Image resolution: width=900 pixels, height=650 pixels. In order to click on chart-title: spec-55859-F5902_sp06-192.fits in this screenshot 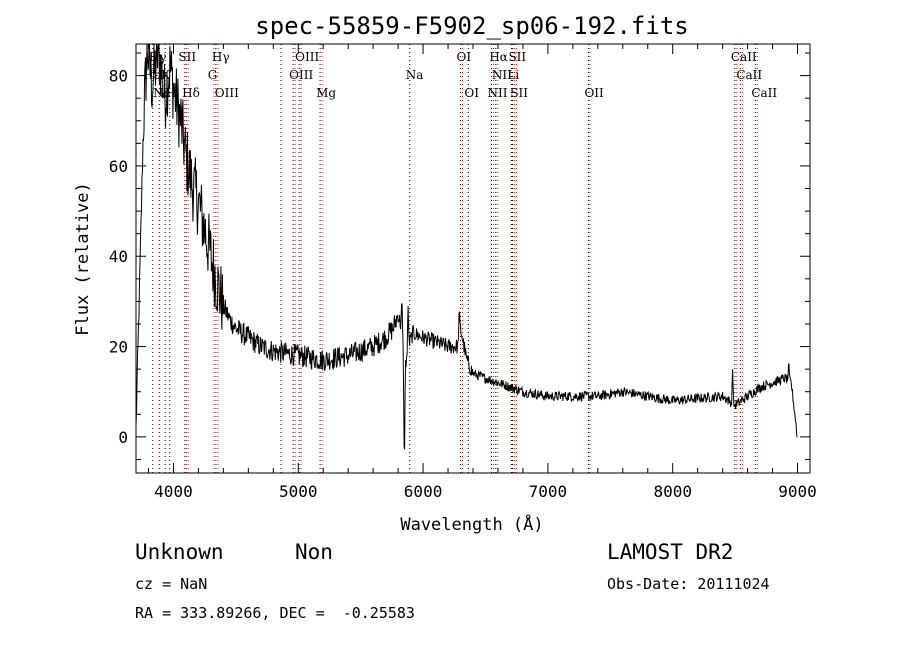, I will do `click(471, 26)`.